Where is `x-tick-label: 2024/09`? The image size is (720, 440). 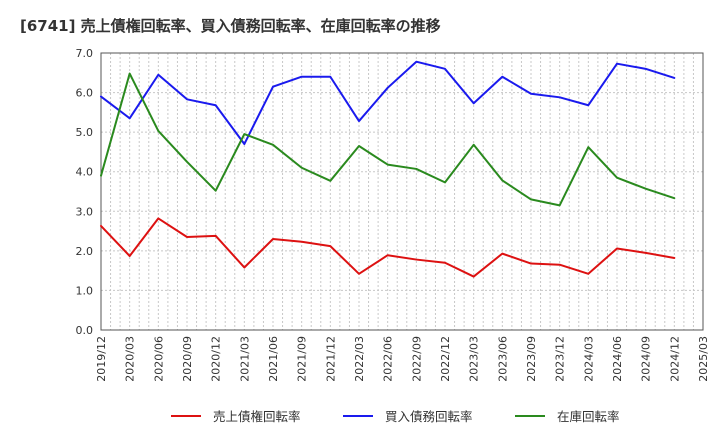 x-tick-label: 2024/09 is located at coordinates (646, 359).